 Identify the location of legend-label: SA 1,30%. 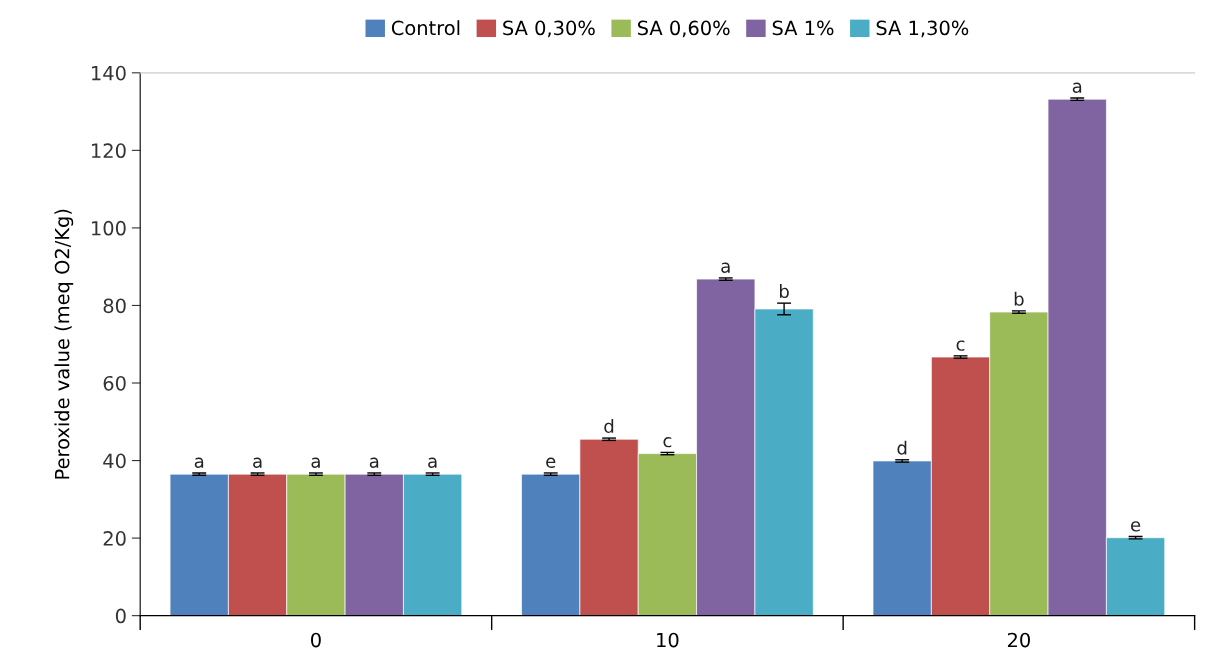
(922, 29).